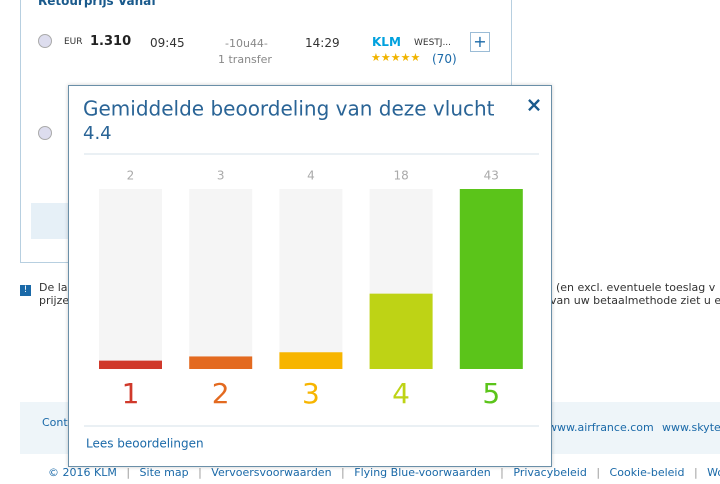 The height and width of the screenshot is (484, 720). Describe the element at coordinates (534, 105) in the screenshot. I see `close: ×` at that location.